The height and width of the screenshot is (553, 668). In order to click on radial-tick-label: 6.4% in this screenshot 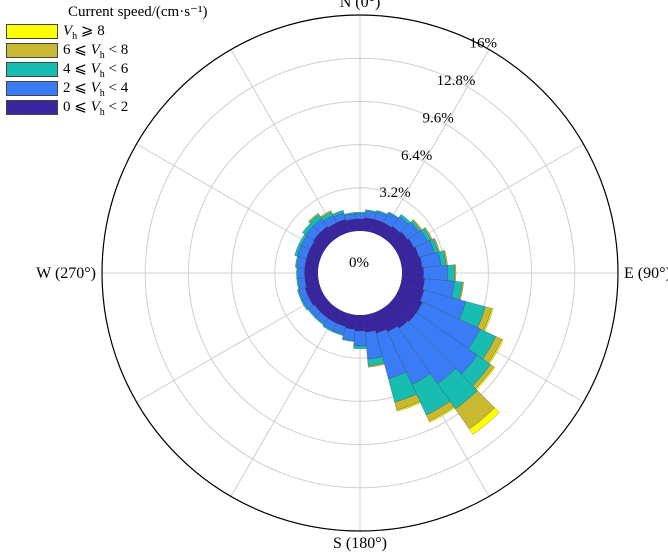, I will do `click(416, 156)`.